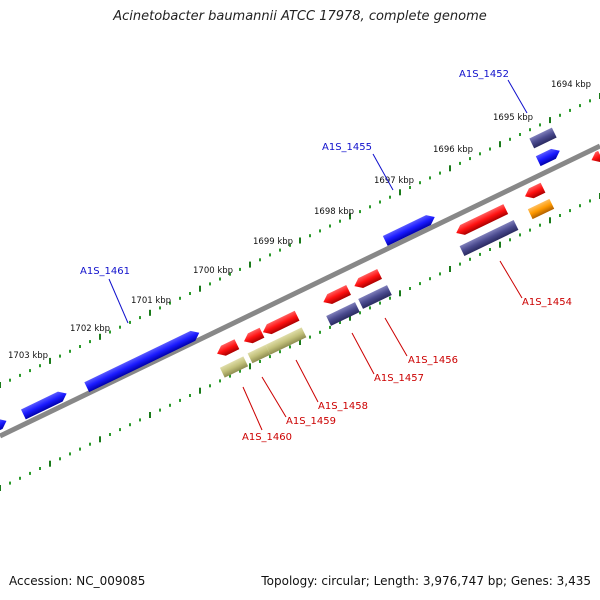 Image resolution: width=600 pixels, height=600 pixels. Describe the element at coordinates (286, 341) in the screenshot. I see `gene-a1s-1458-box` at that location.